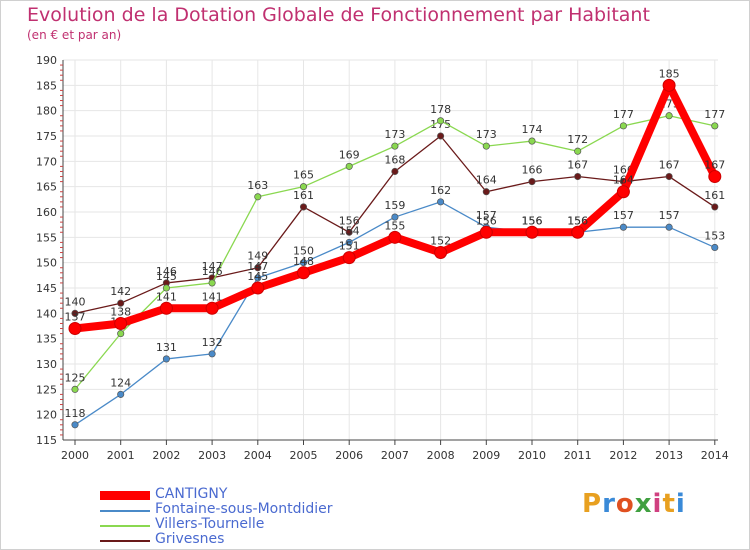  I want to click on data-label-grivesnes: 146, so click(166, 271).